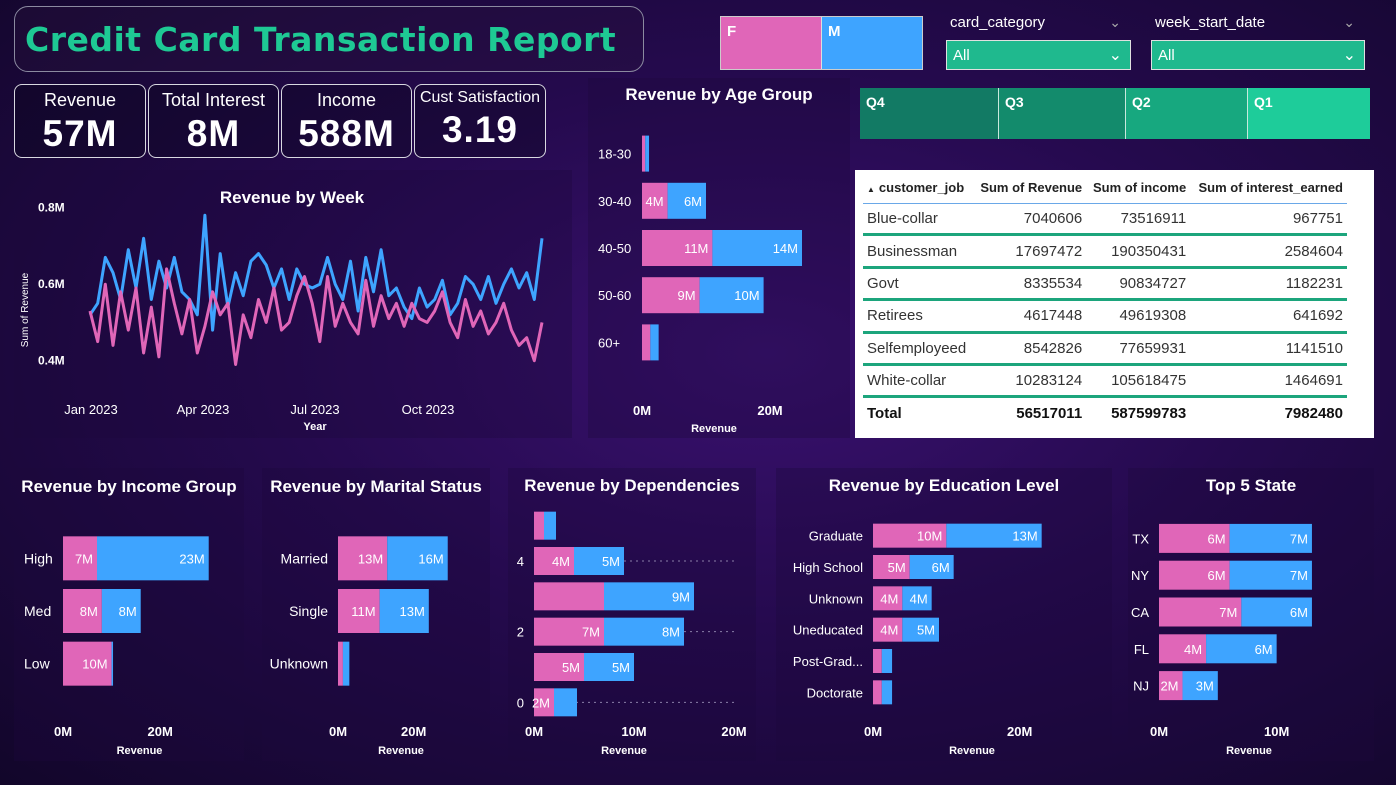 The width and height of the screenshot is (1396, 785). What do you see at coordinates (1138, 349) in the screenshot?
I see `table-cell: 77659931` at bounding box center [1138, 349].